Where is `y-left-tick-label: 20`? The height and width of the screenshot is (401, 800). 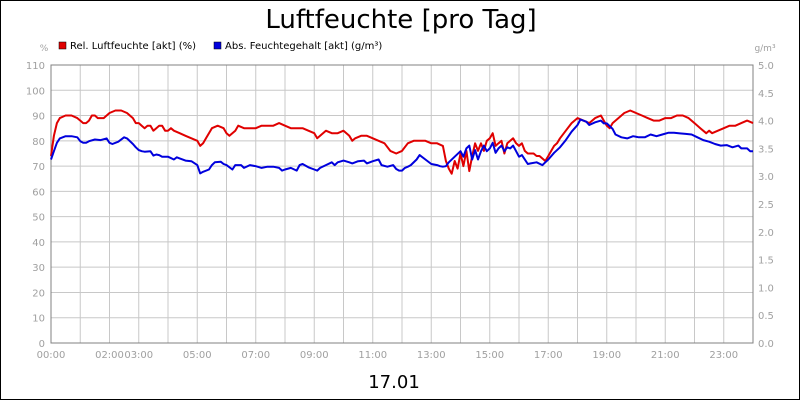
y-left-tick-label: 20 is located at coordinates (38, 293).